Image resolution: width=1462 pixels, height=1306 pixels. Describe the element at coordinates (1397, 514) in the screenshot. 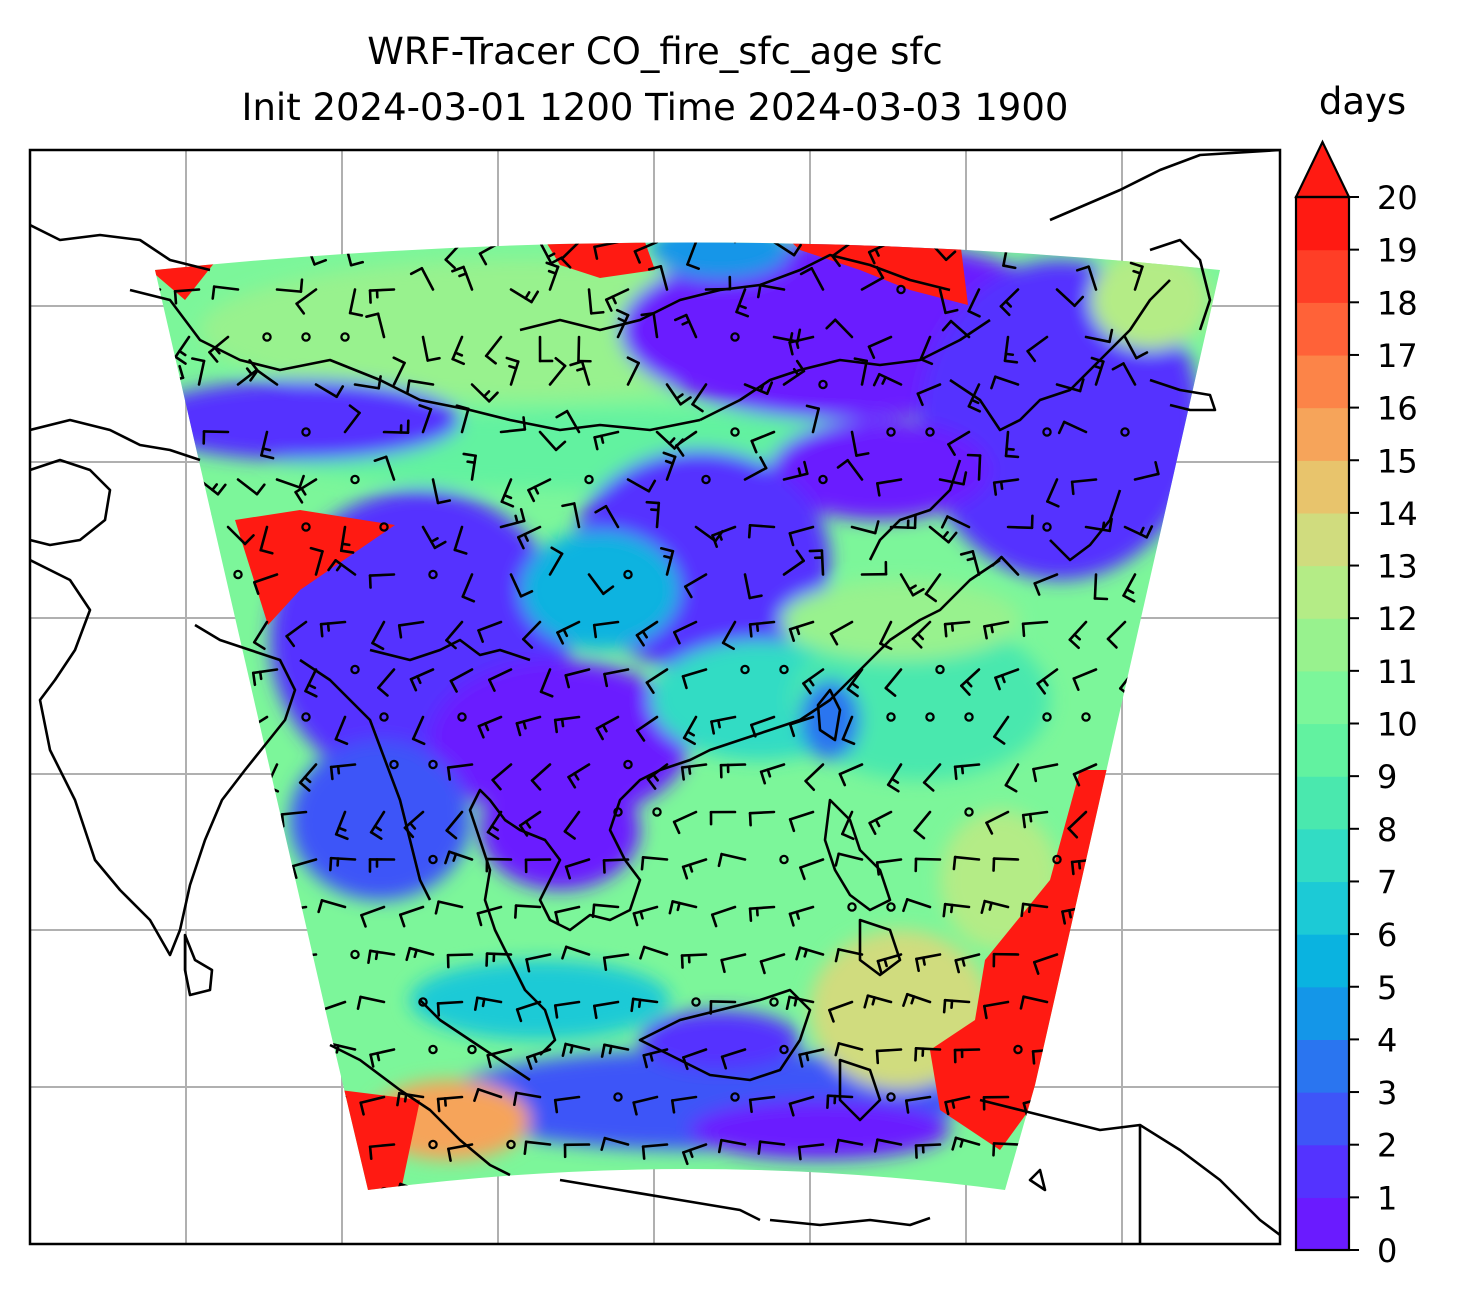

I see `colorbar-tick-label: 14` at that location.